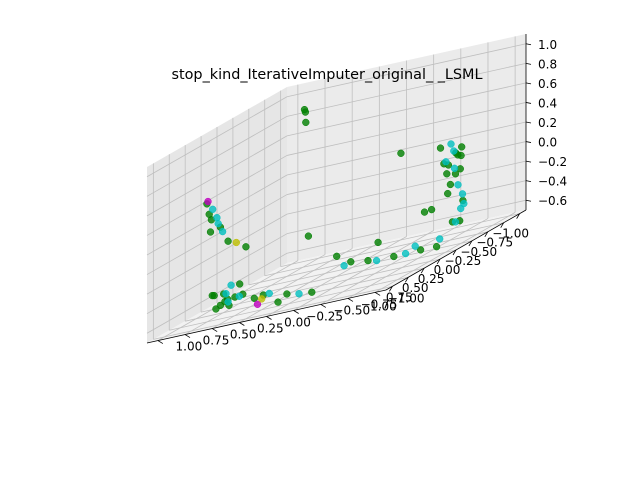  Describe the element at coordinates (547, 84) in the screenshot. I see `z-tick-label: 0.6` at that location.